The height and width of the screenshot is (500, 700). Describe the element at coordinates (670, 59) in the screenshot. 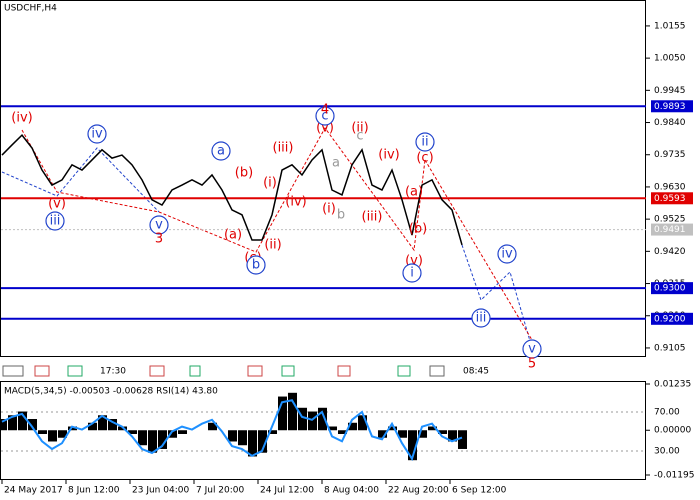

I see `y-tick-label: 1.0050` at that location.